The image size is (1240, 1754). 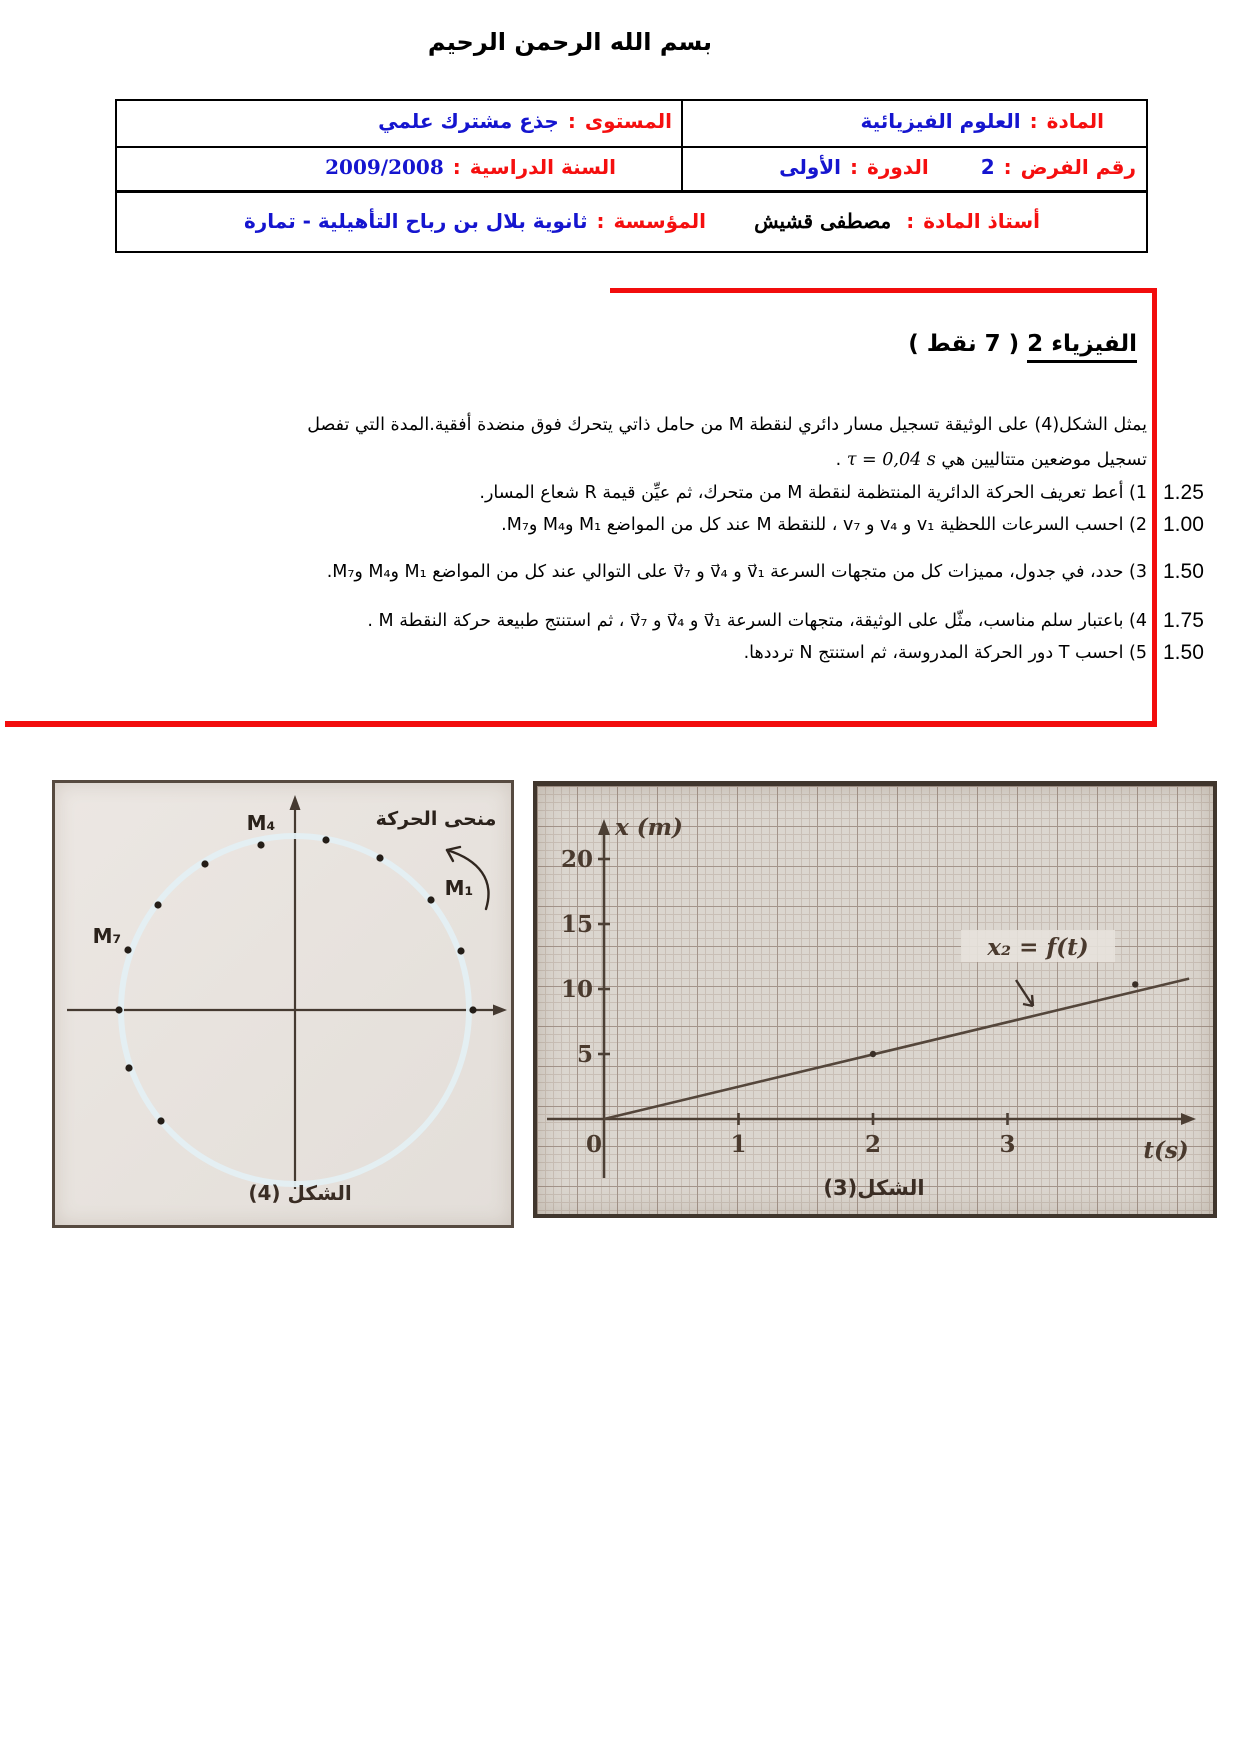 I want to click on y-axis-title: x (m), so click(x=648, y=827).